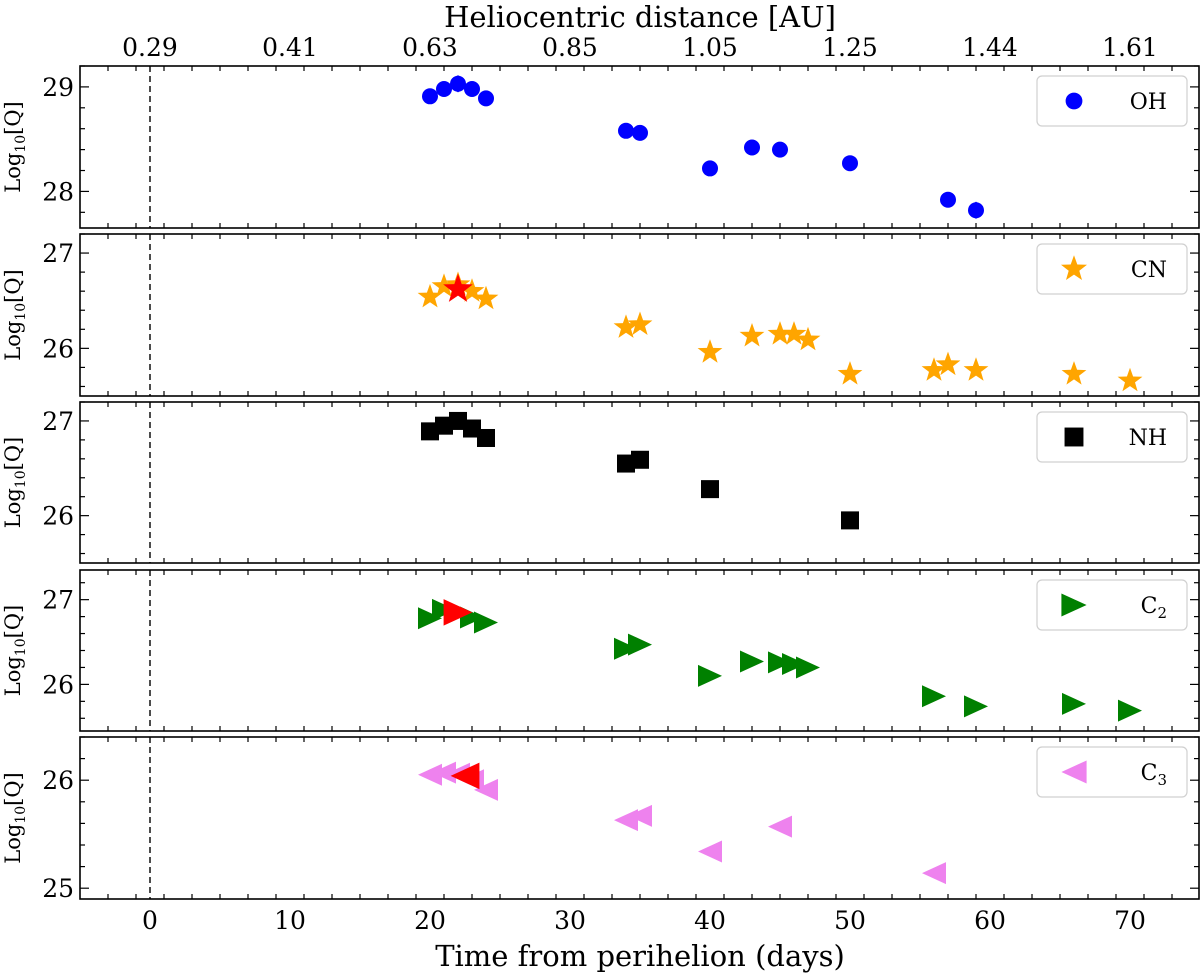 This screenshot has height=975, width=1200. Describe the element at coordinates (150, 920) in the screenshot. I see `x-tick-label: 0` at that location.